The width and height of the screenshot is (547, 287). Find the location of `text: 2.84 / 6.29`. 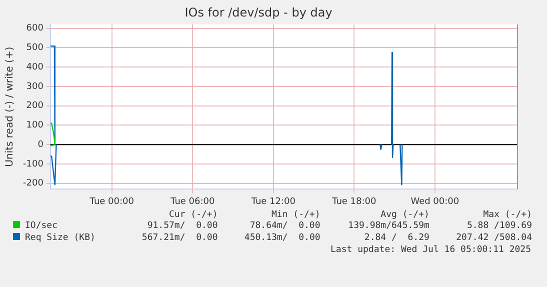

text: 2.84 / 6.29 is located at coordinates (396, 238).